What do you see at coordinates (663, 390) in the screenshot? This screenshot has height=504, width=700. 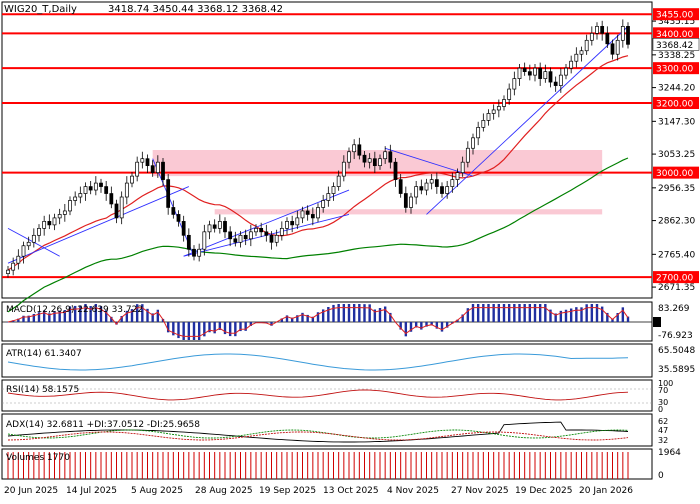 I see `rsi-tick-label-1: 70` at bounding box center [663, 390].